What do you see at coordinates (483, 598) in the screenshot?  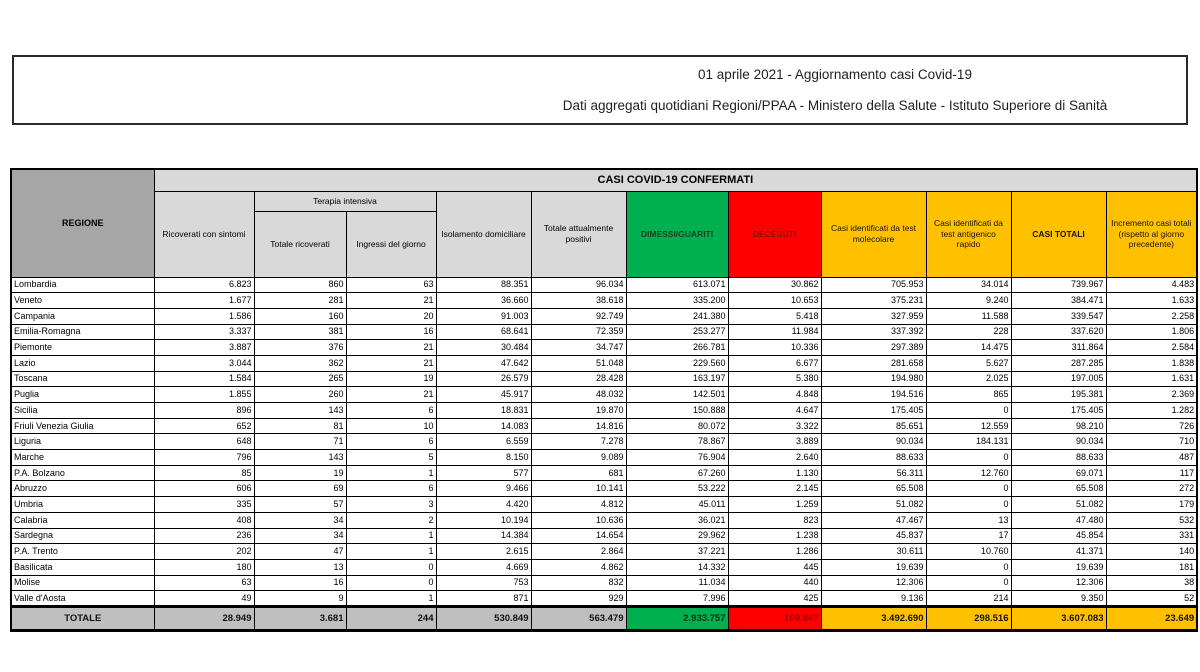 I see `value-cell: 871` at bounding box center [483, 598].